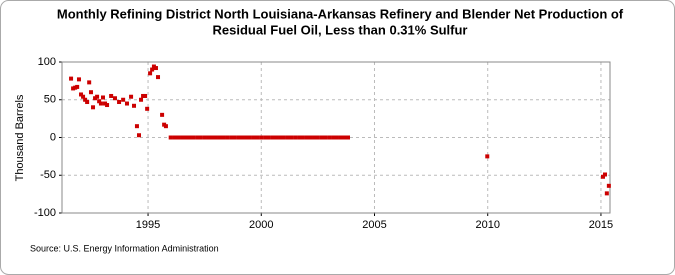  I want to click on x-tick-label: 2005, so click(374, 225).